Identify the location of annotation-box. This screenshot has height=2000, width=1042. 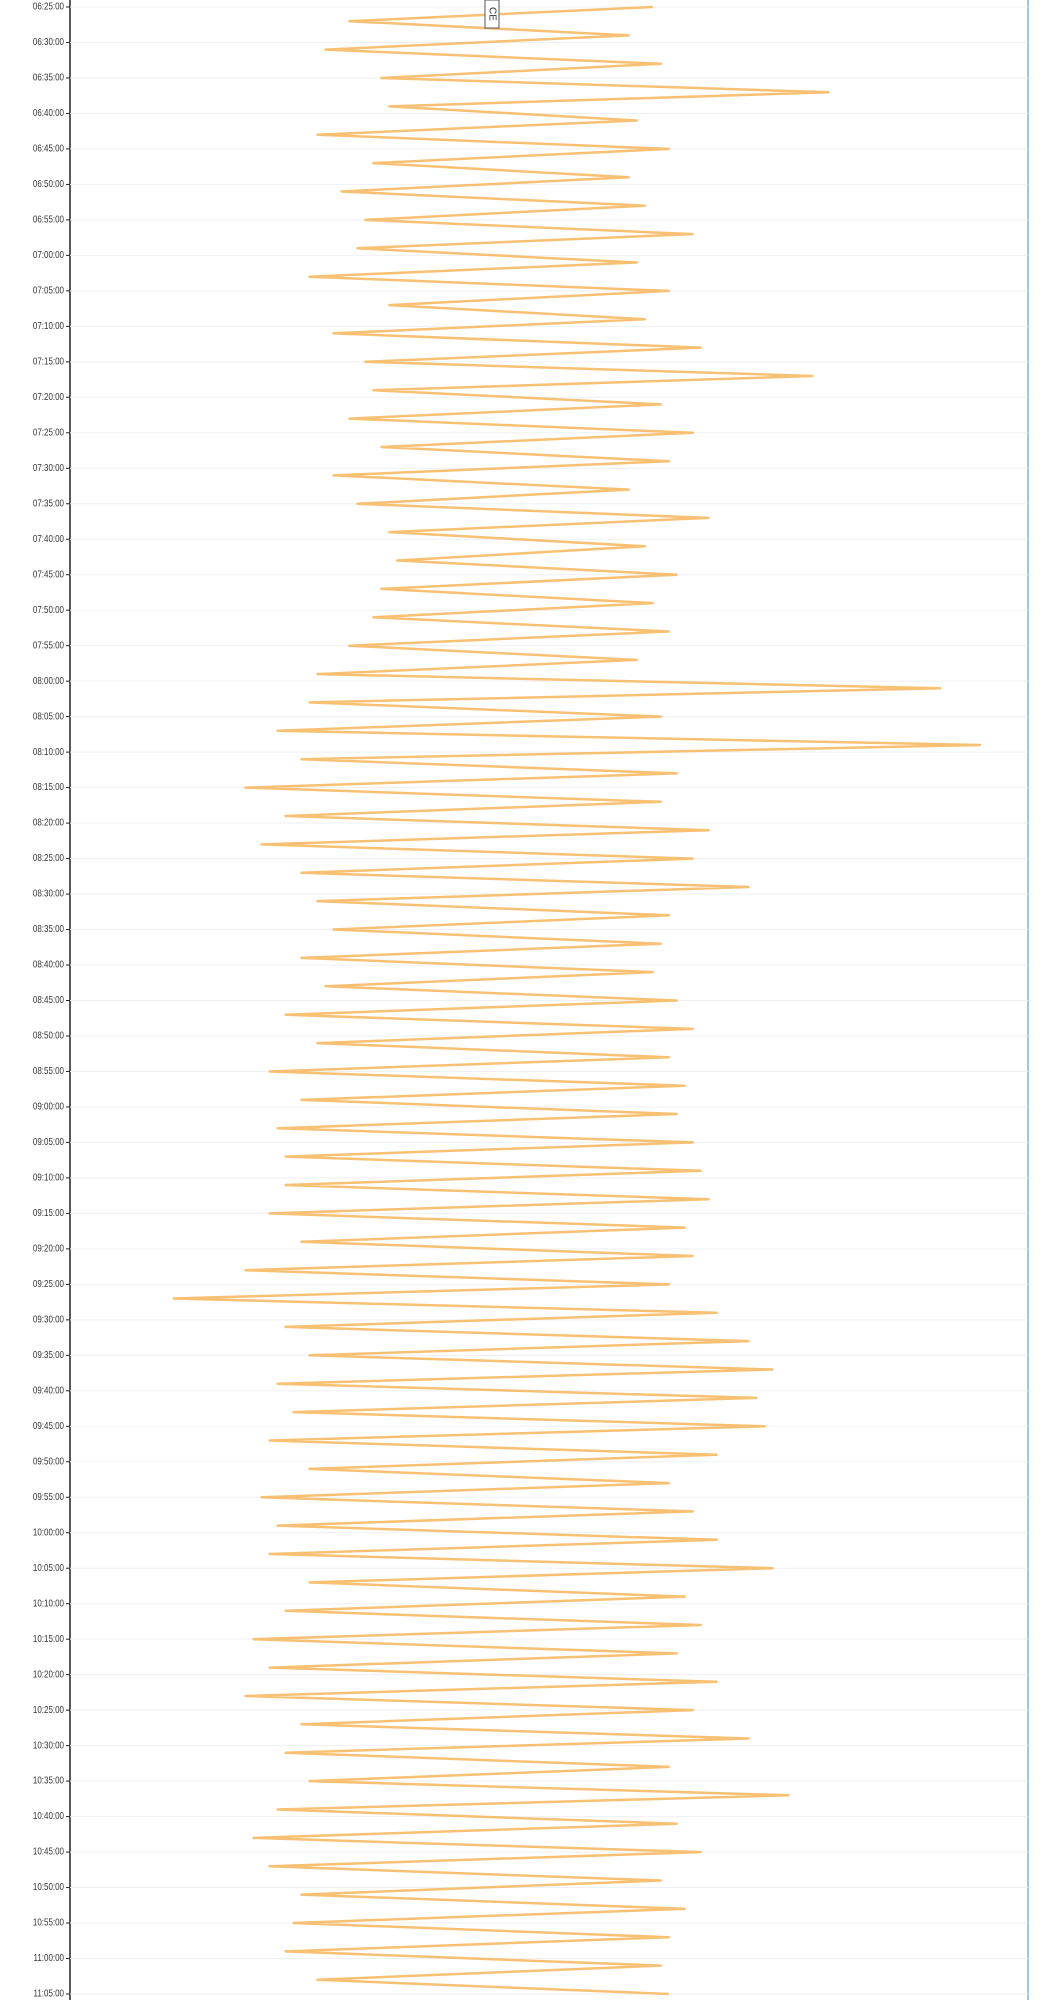
(492, 14).